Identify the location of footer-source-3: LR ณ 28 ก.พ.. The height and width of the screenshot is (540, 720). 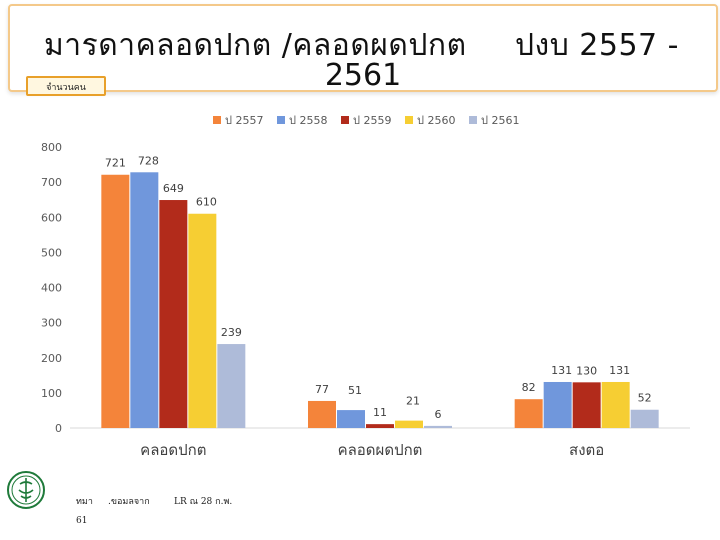
(203, 502).